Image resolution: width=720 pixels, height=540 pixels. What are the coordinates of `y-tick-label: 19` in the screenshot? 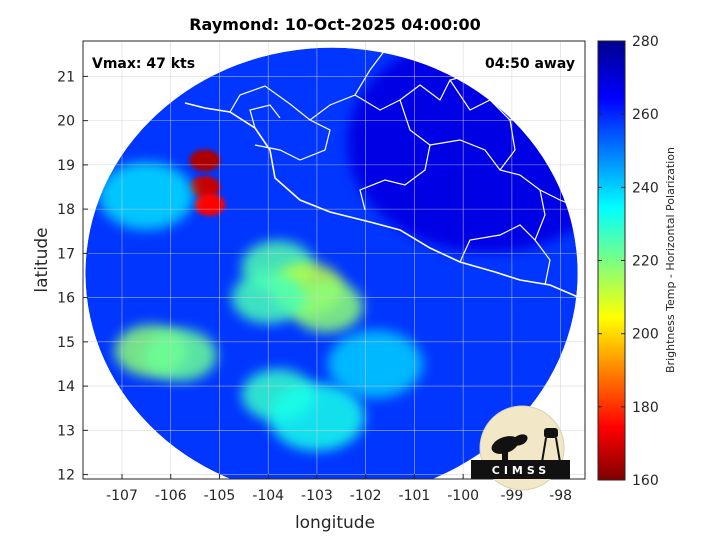 It's located at (66, 166).